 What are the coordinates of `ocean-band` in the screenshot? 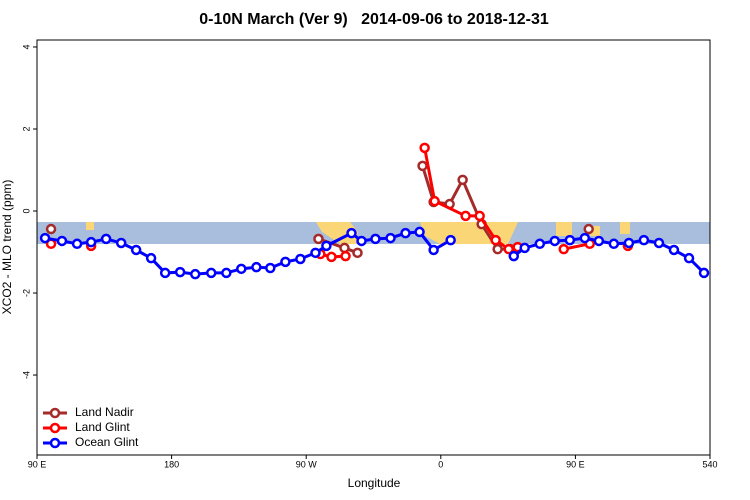 It's located at (373, 233).